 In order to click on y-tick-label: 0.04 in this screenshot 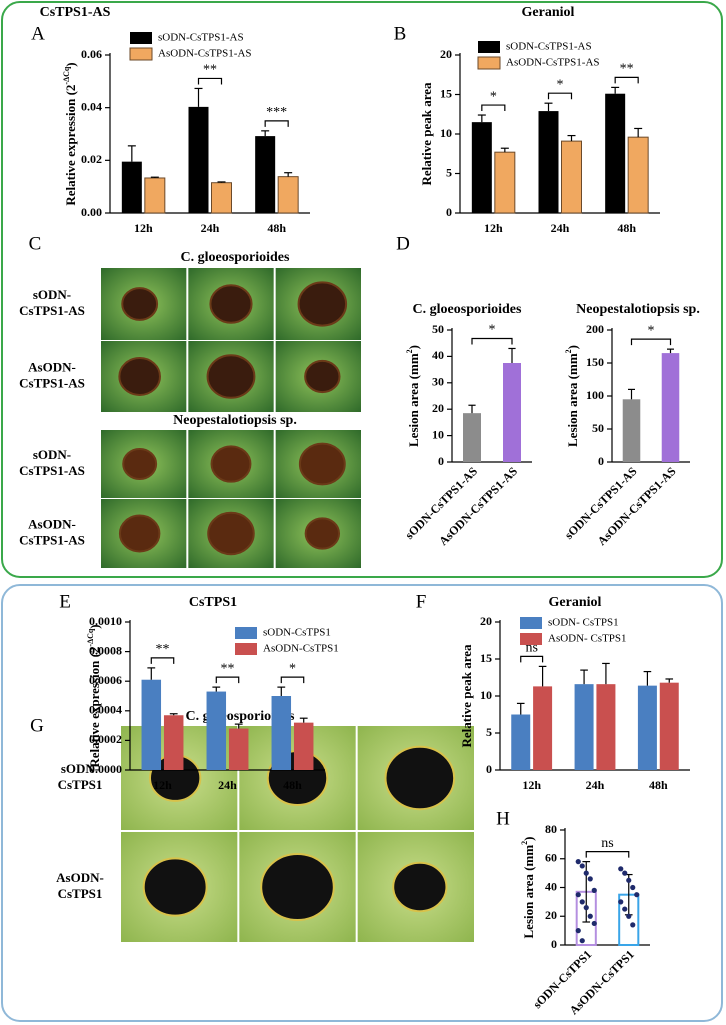, I will do `click(91, 106)`.